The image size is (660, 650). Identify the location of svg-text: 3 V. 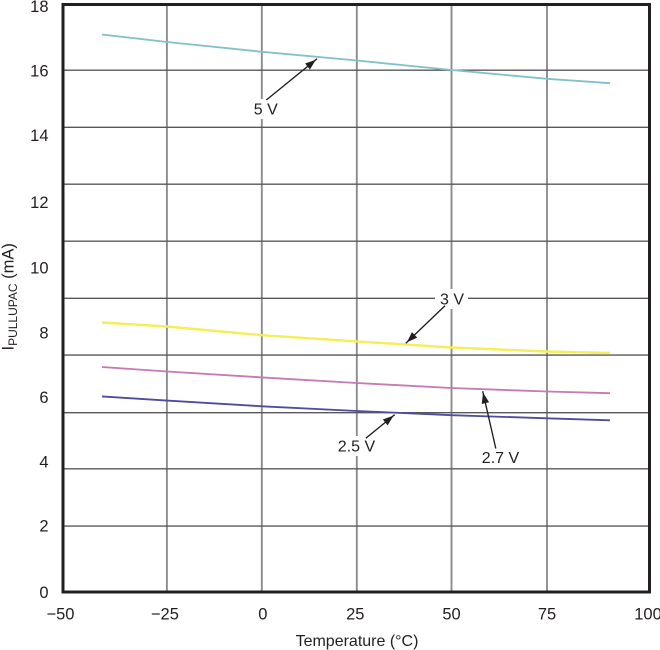
(452, 299).